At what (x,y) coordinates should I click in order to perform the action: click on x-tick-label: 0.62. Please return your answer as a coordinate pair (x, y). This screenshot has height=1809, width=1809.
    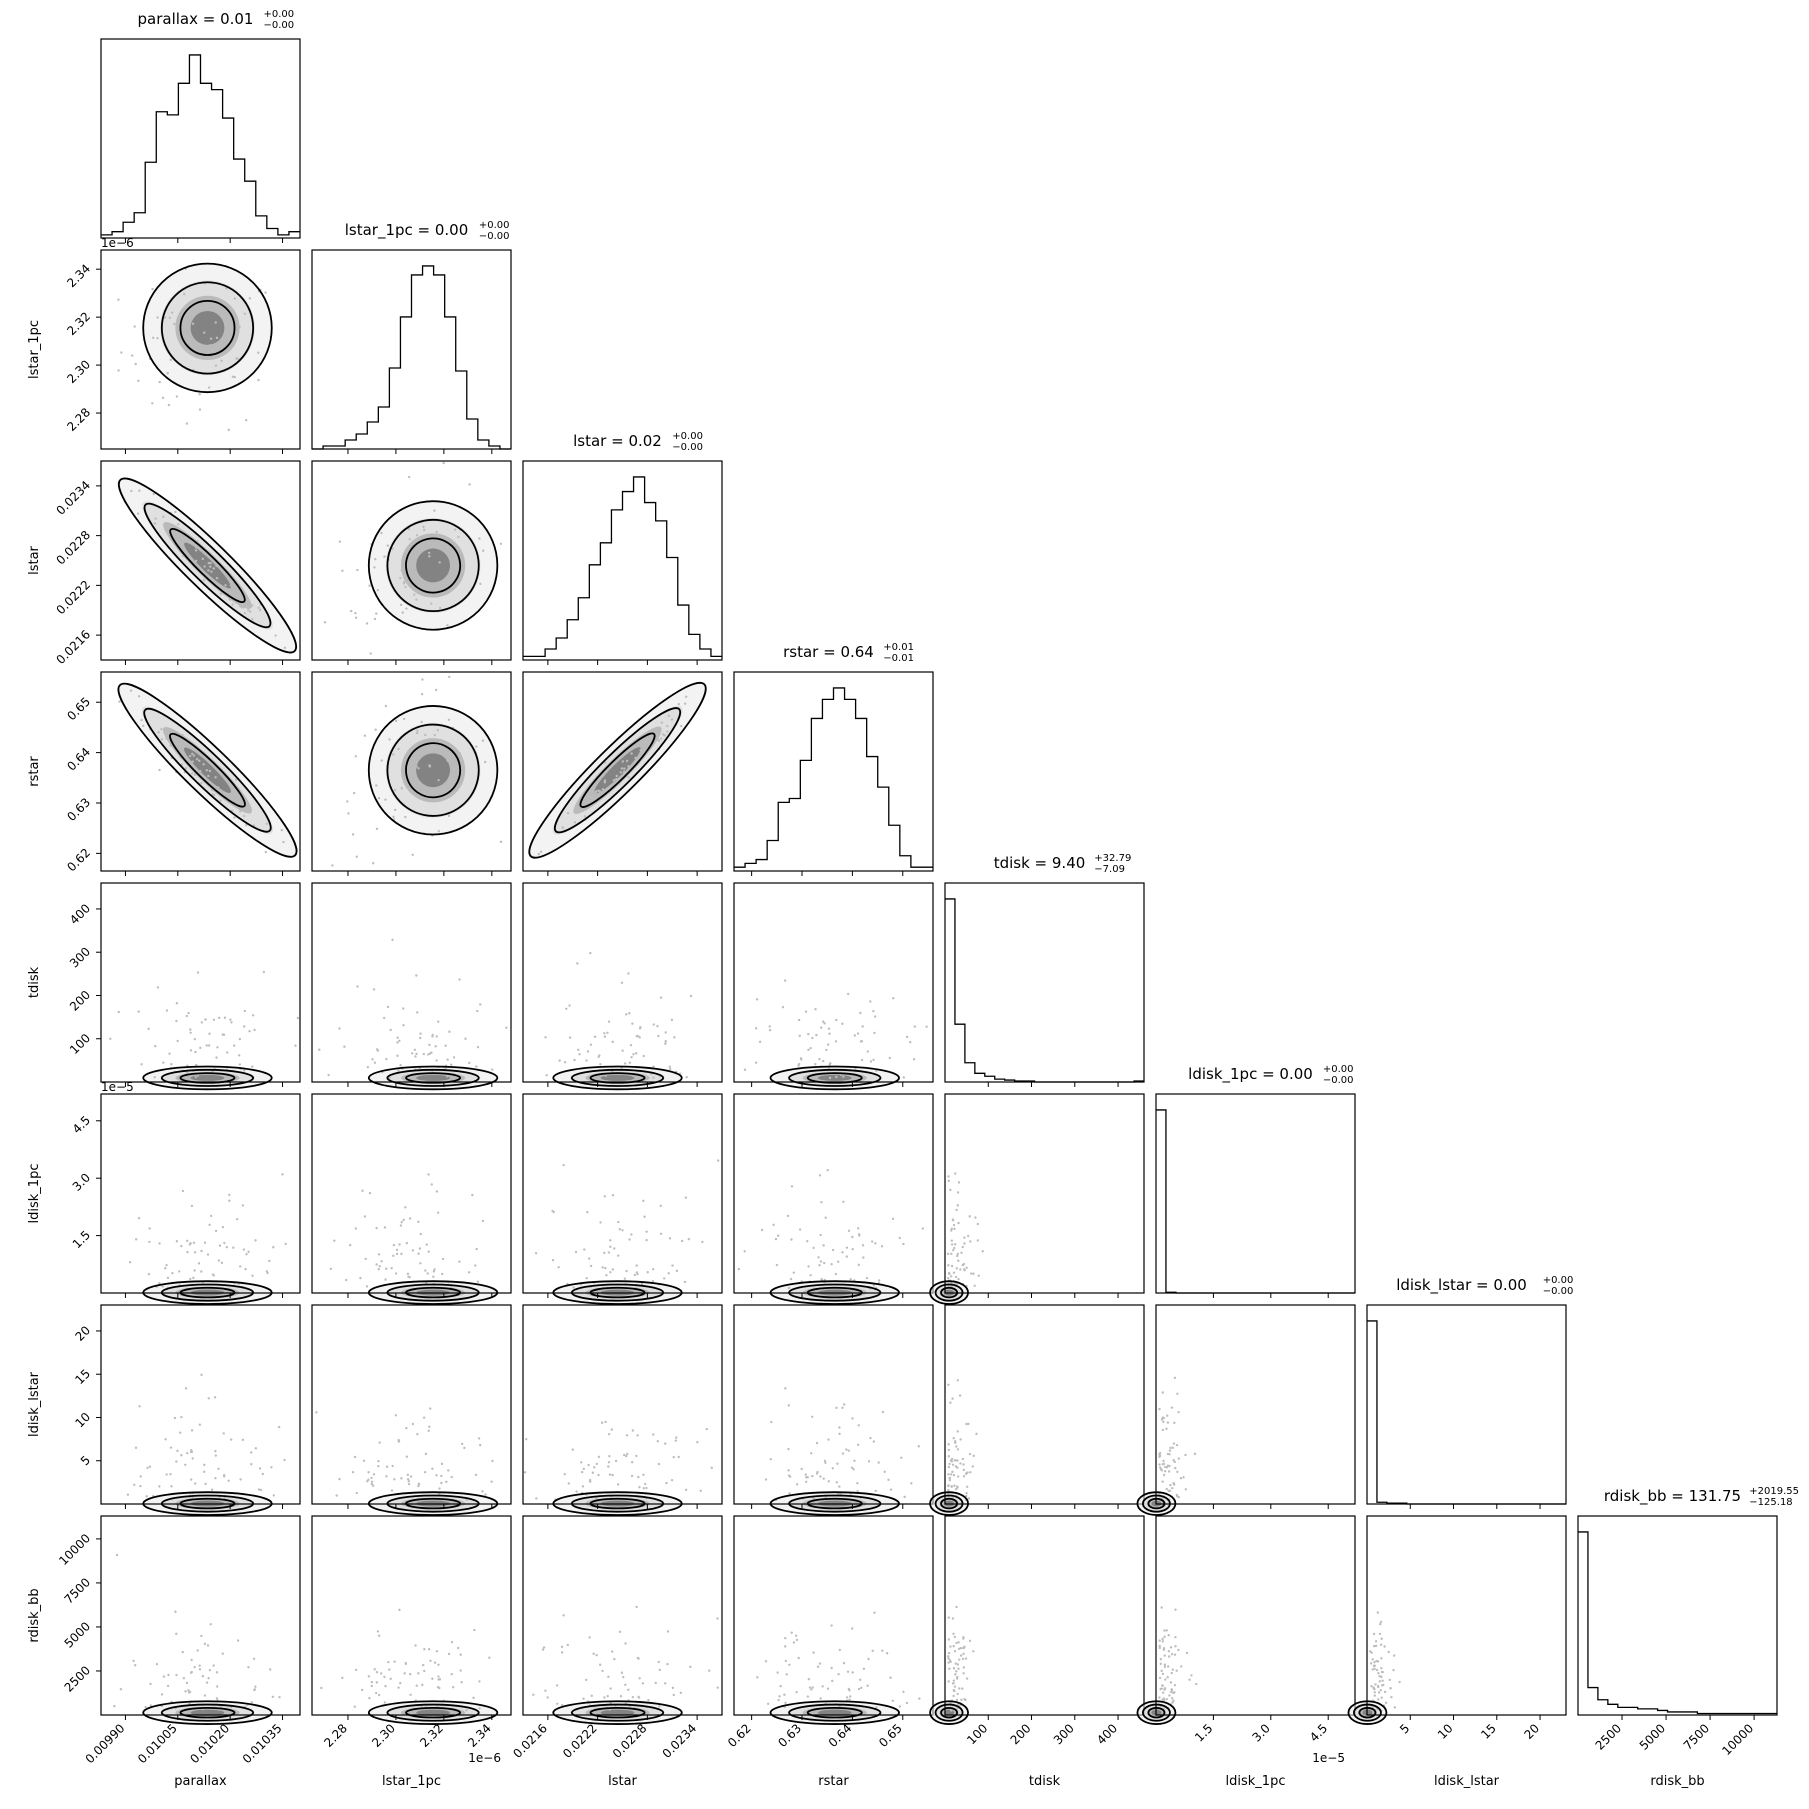
    Looking at the image, I should click on (739, 1735).